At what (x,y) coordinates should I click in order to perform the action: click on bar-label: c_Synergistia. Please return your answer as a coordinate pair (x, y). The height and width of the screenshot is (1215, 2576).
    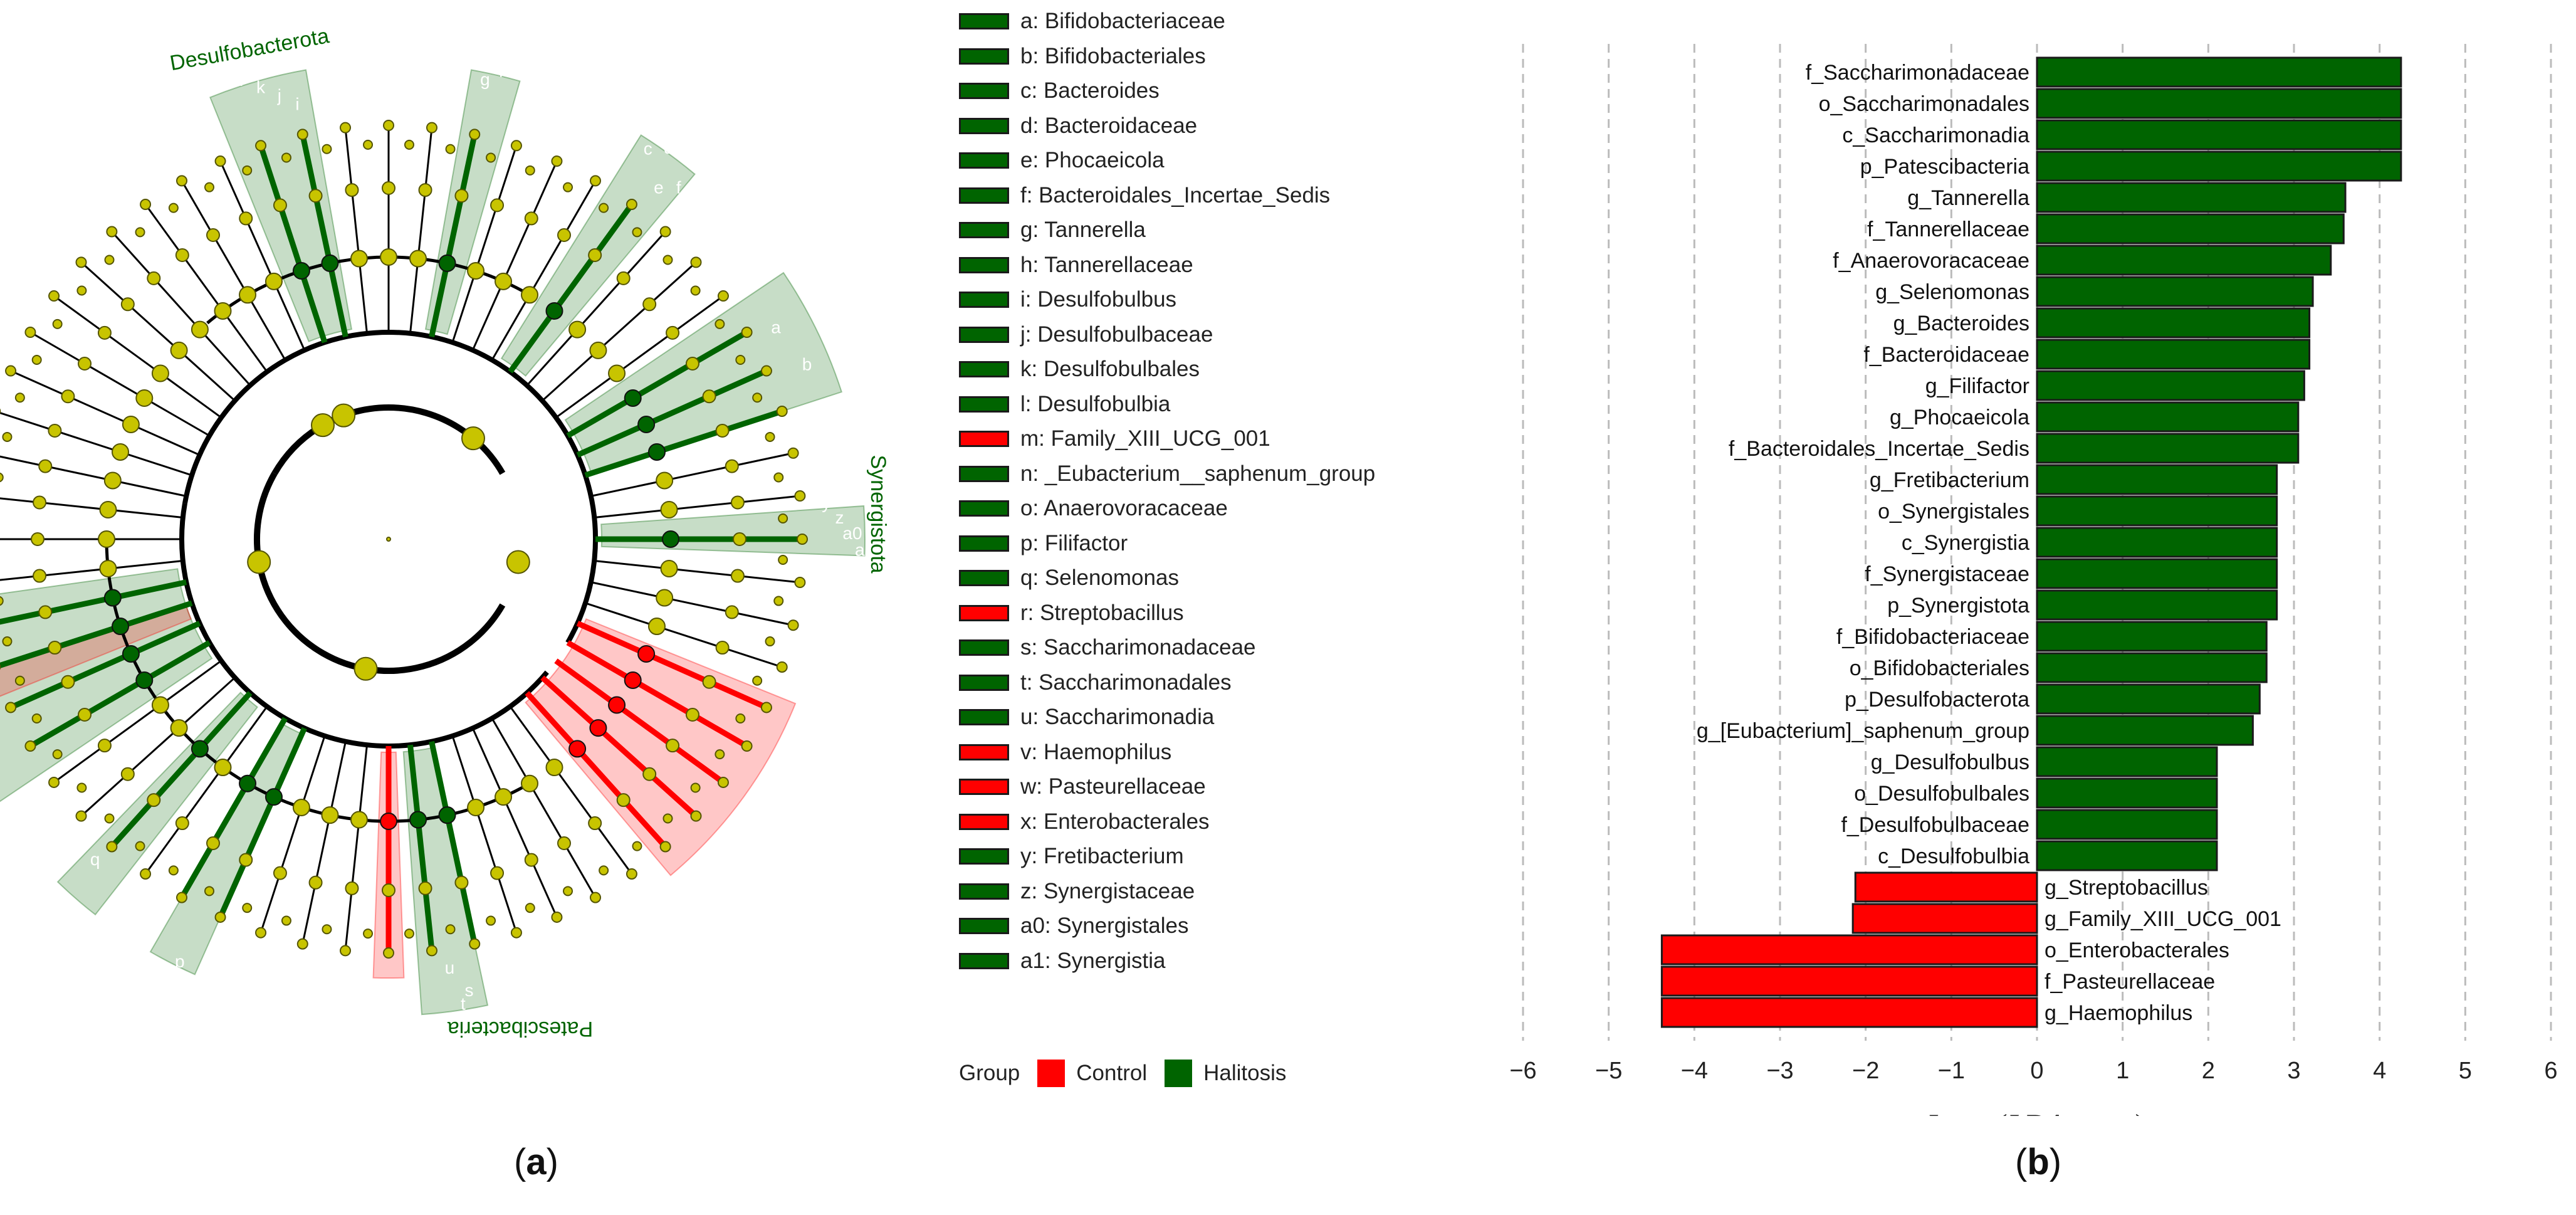
    Looking at the image, I should click on (1965, 543).